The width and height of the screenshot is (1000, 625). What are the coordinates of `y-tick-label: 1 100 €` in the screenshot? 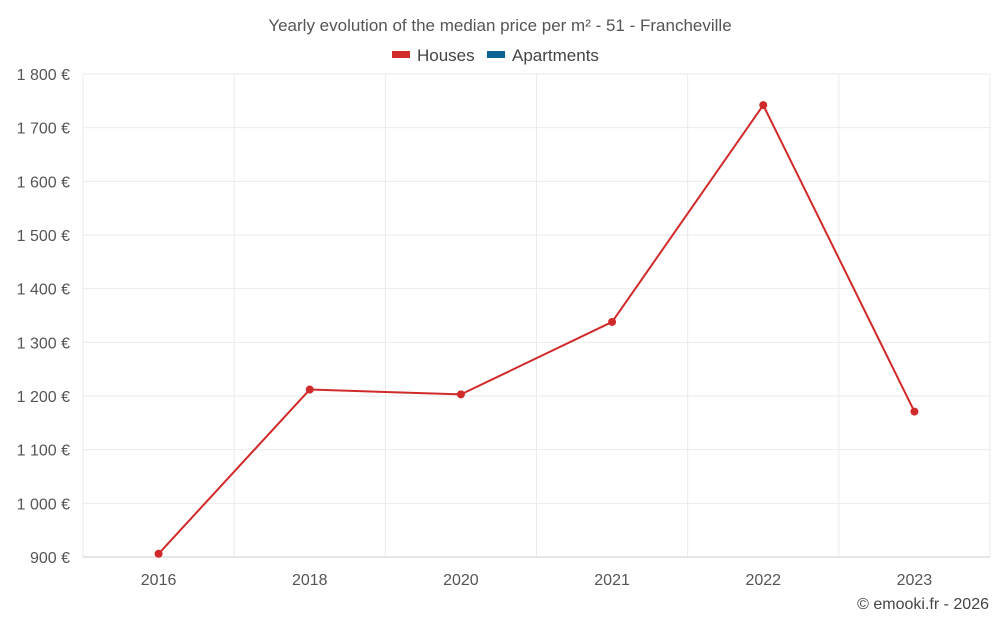 It's located at (43, 451).